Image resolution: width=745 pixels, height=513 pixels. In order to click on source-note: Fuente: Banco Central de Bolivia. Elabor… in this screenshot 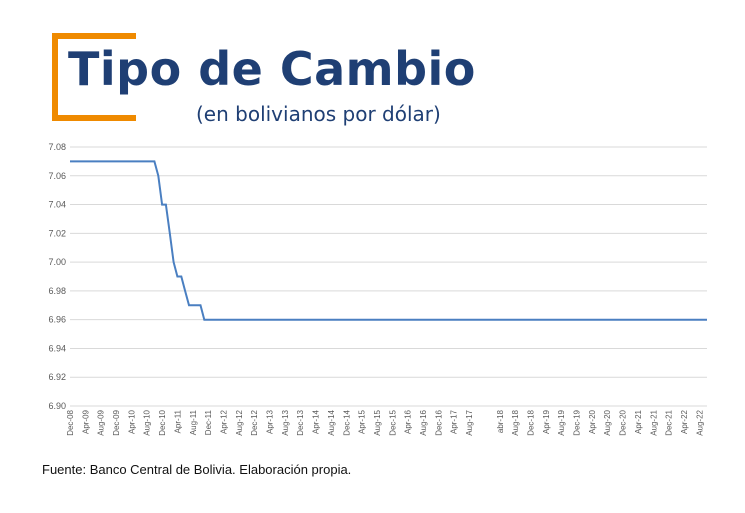, I will do `click(197, 469)`.